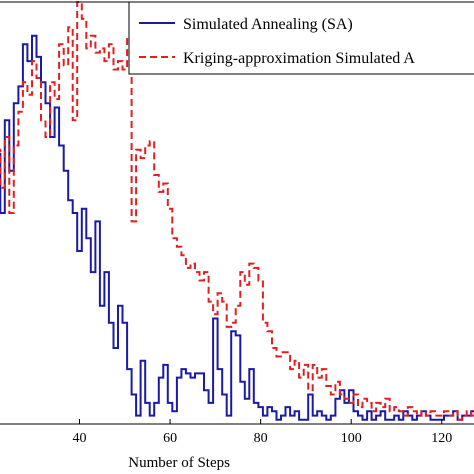 This screenshot has width=474, height=474. What do you see at coordinates (179, 463) in the screenshot?
I see `x-axis-label: Number of Steps` at bounding box center [179, 463].